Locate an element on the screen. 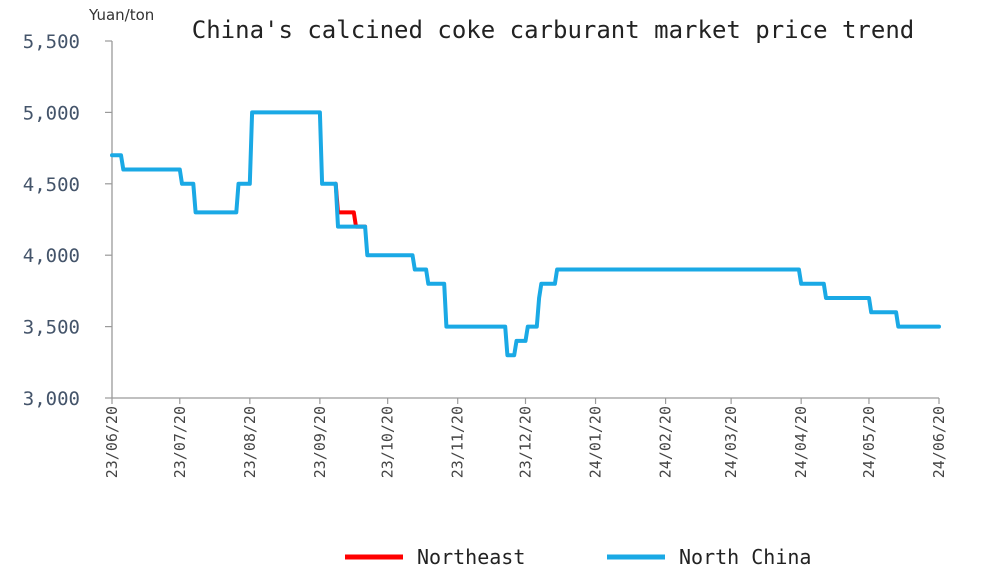  legend: Northeast North China is located at coordinates (578, 557).